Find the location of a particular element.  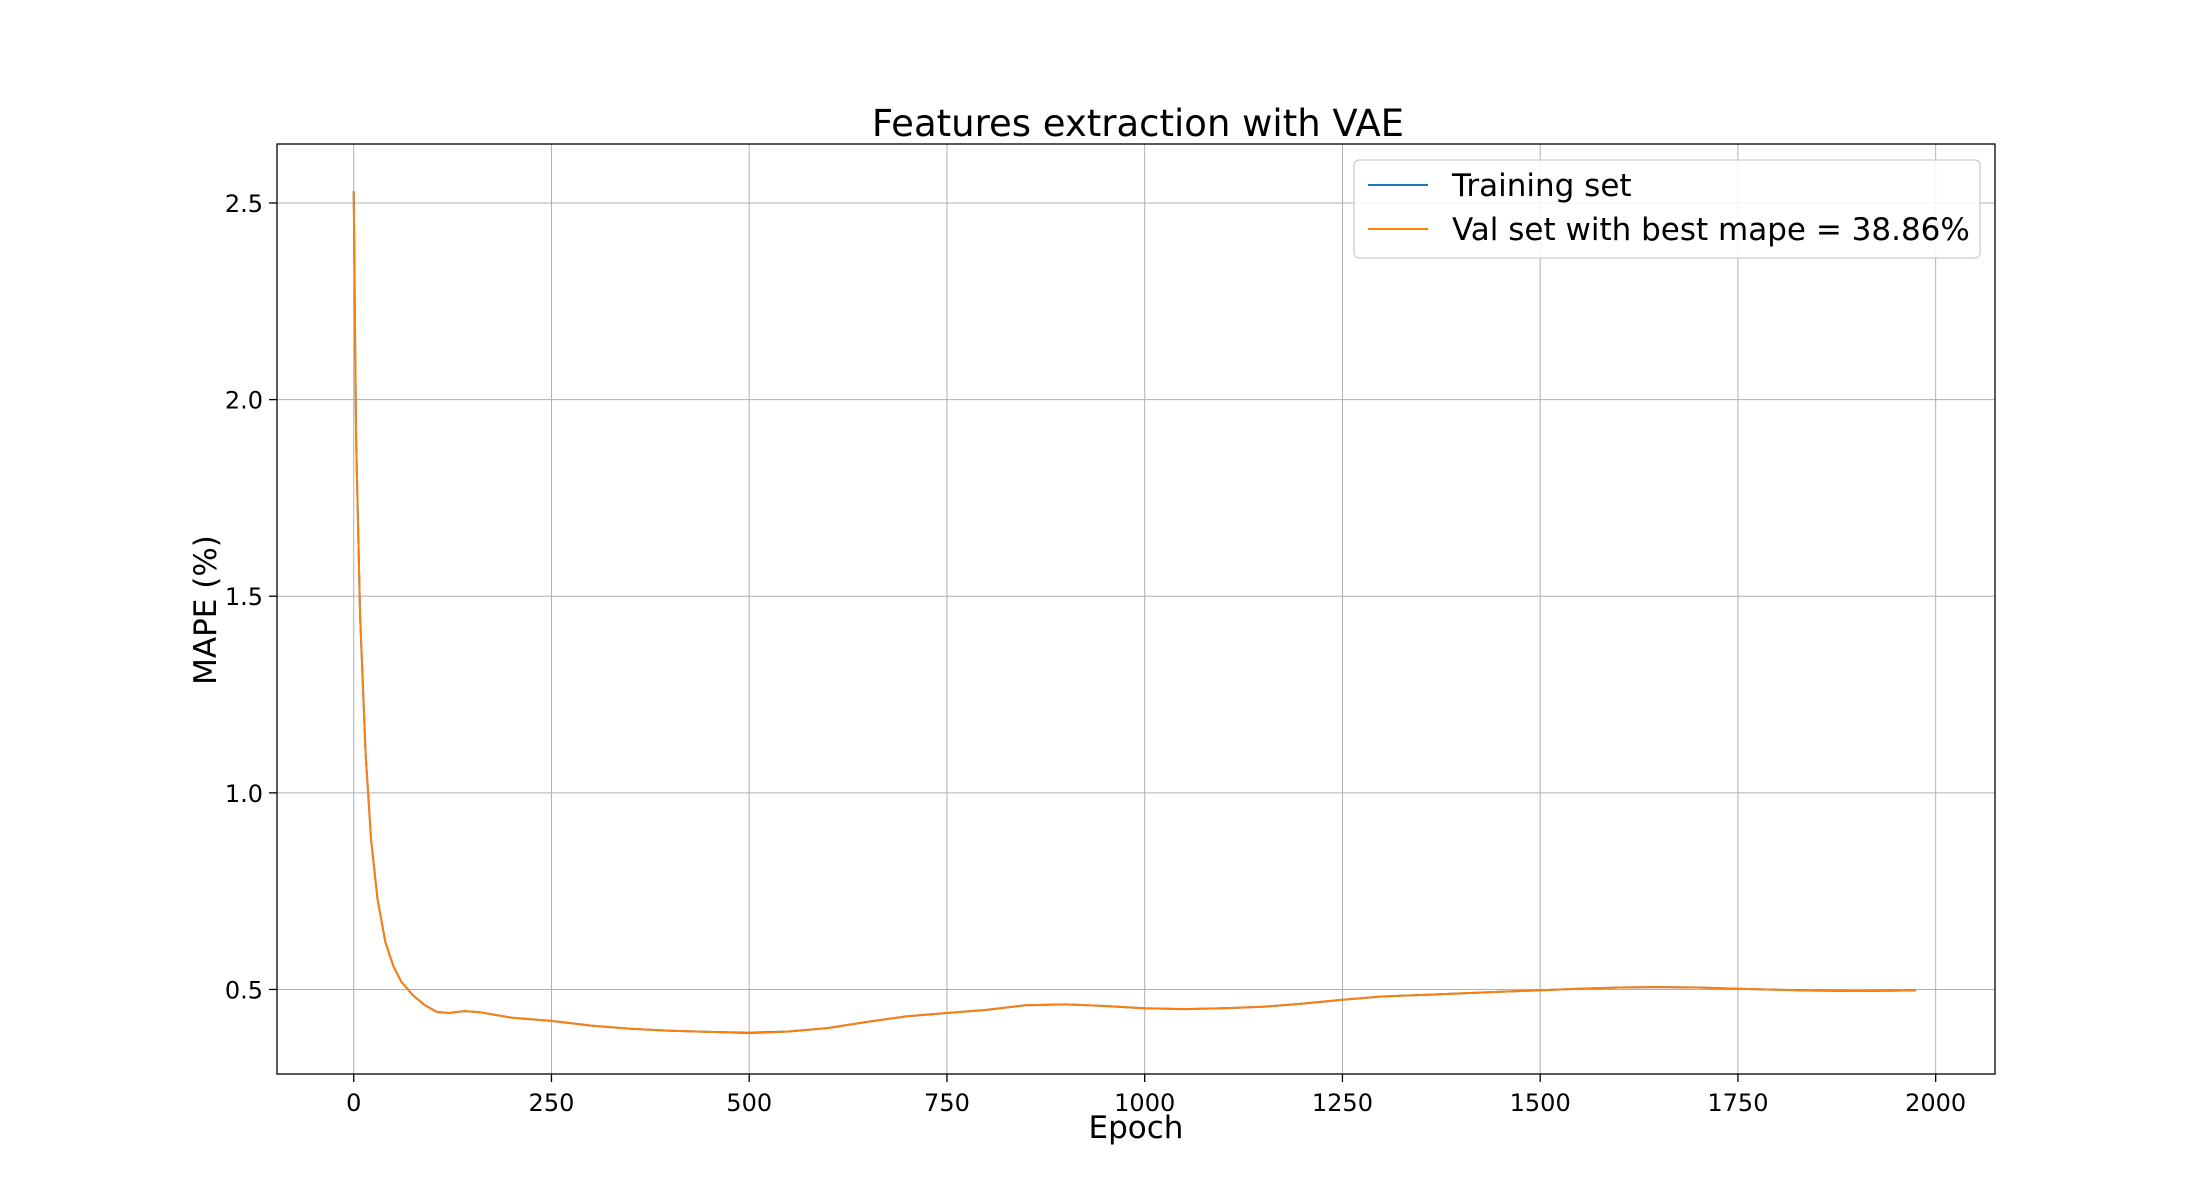

y-tick-label: 1.5 is located at coordinates (244, 597).